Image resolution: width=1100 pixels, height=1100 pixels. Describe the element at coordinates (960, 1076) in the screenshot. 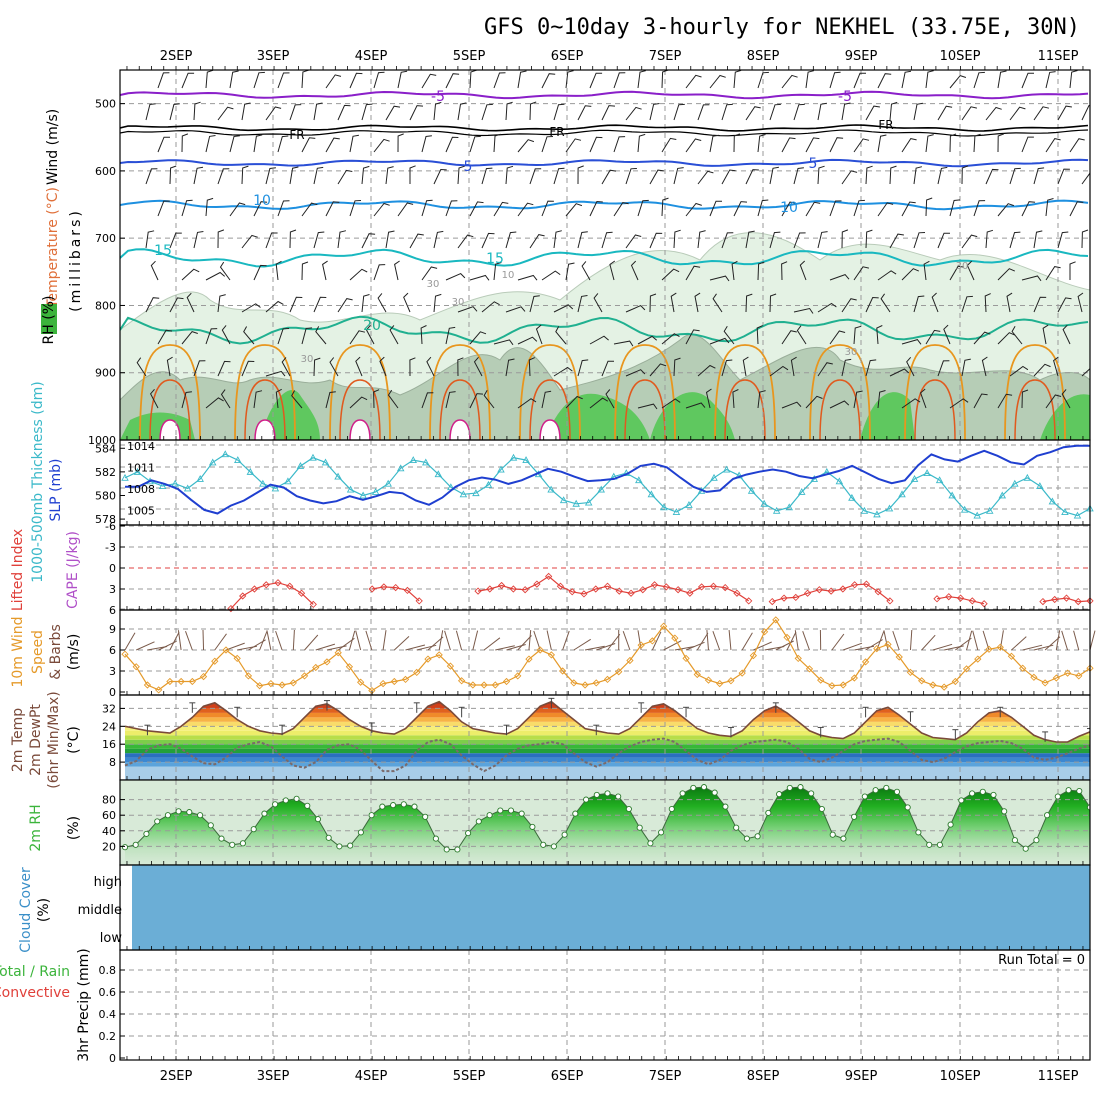

I see `bottom-date-label: 10SEP` at that location.